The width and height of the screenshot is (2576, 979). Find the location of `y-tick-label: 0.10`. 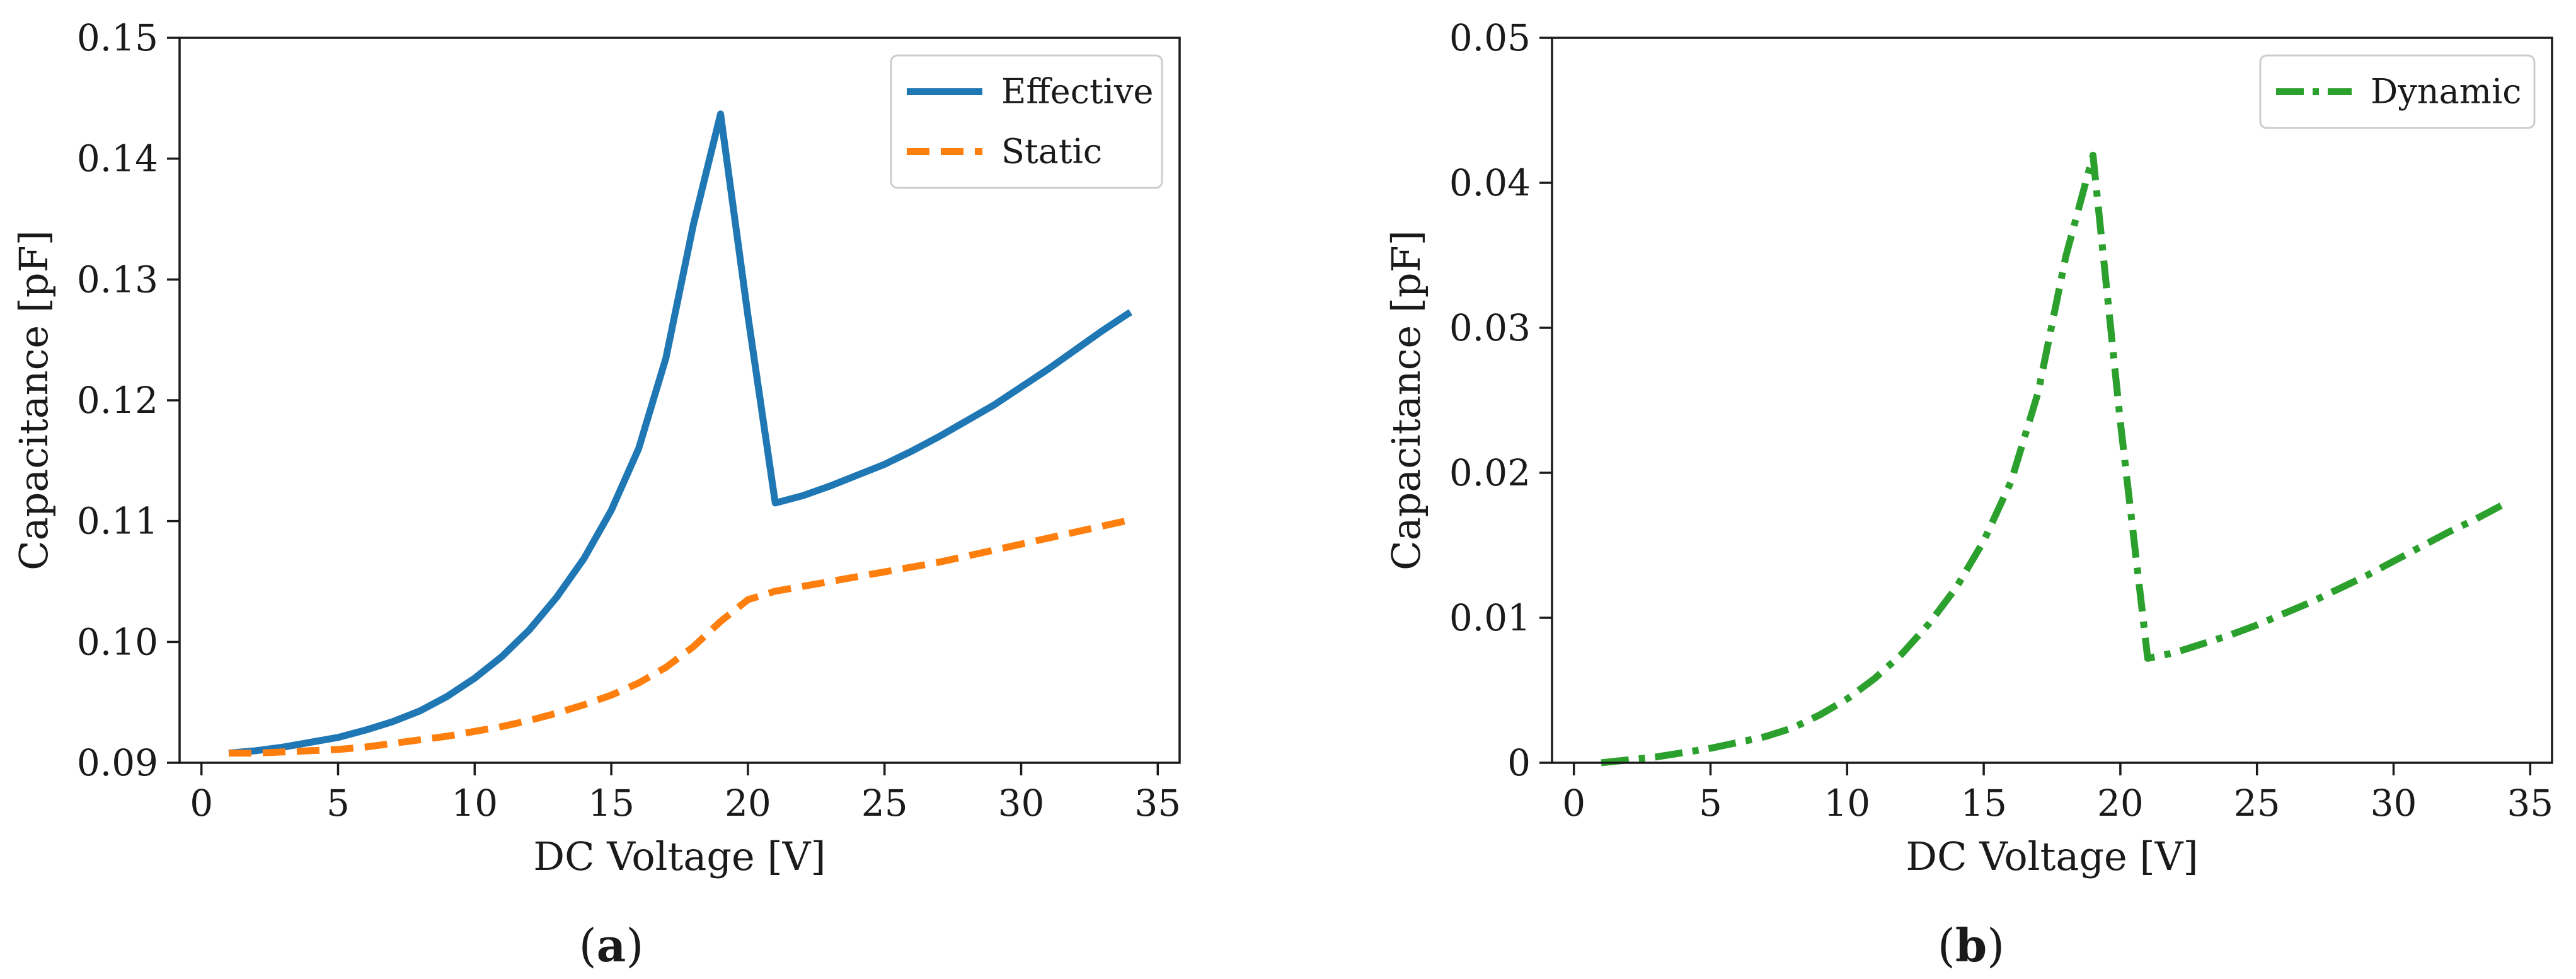

y-tick-label: 0.10 is located at coordinates (117, 641).